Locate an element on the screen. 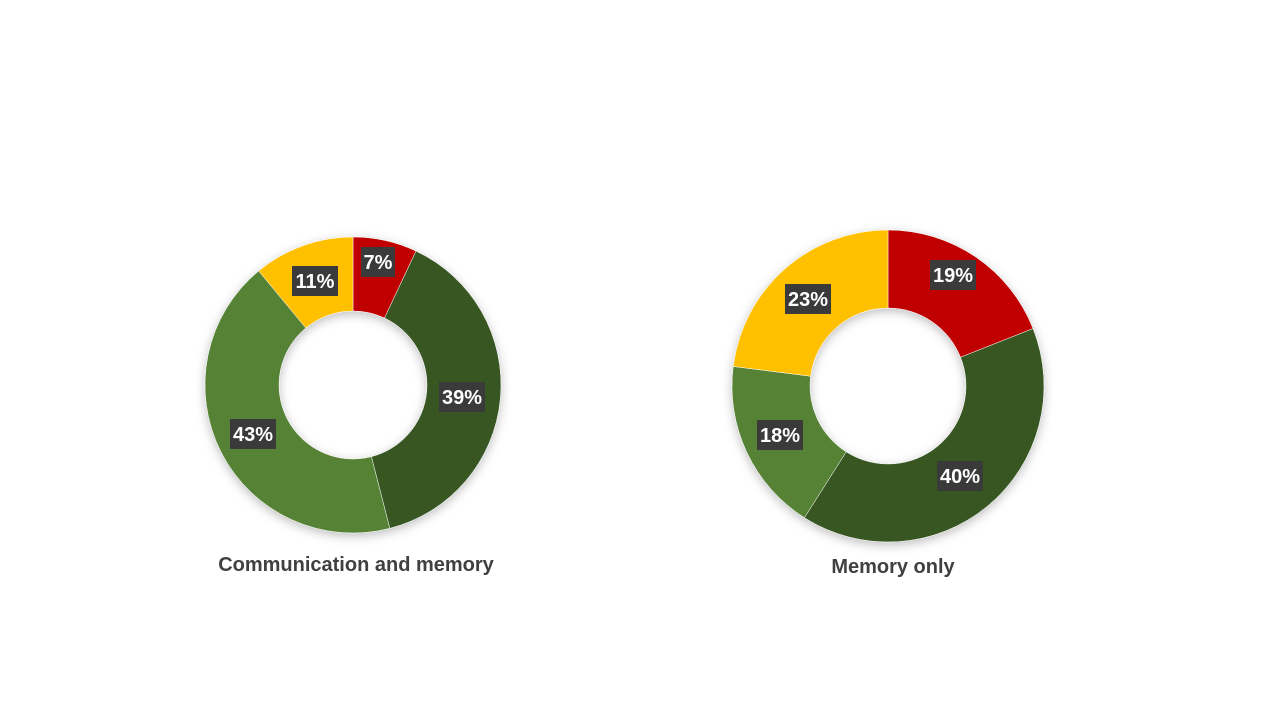 This screenshot has height=720, width=1280. data-label: 11% is located at coordinates (315, 281).